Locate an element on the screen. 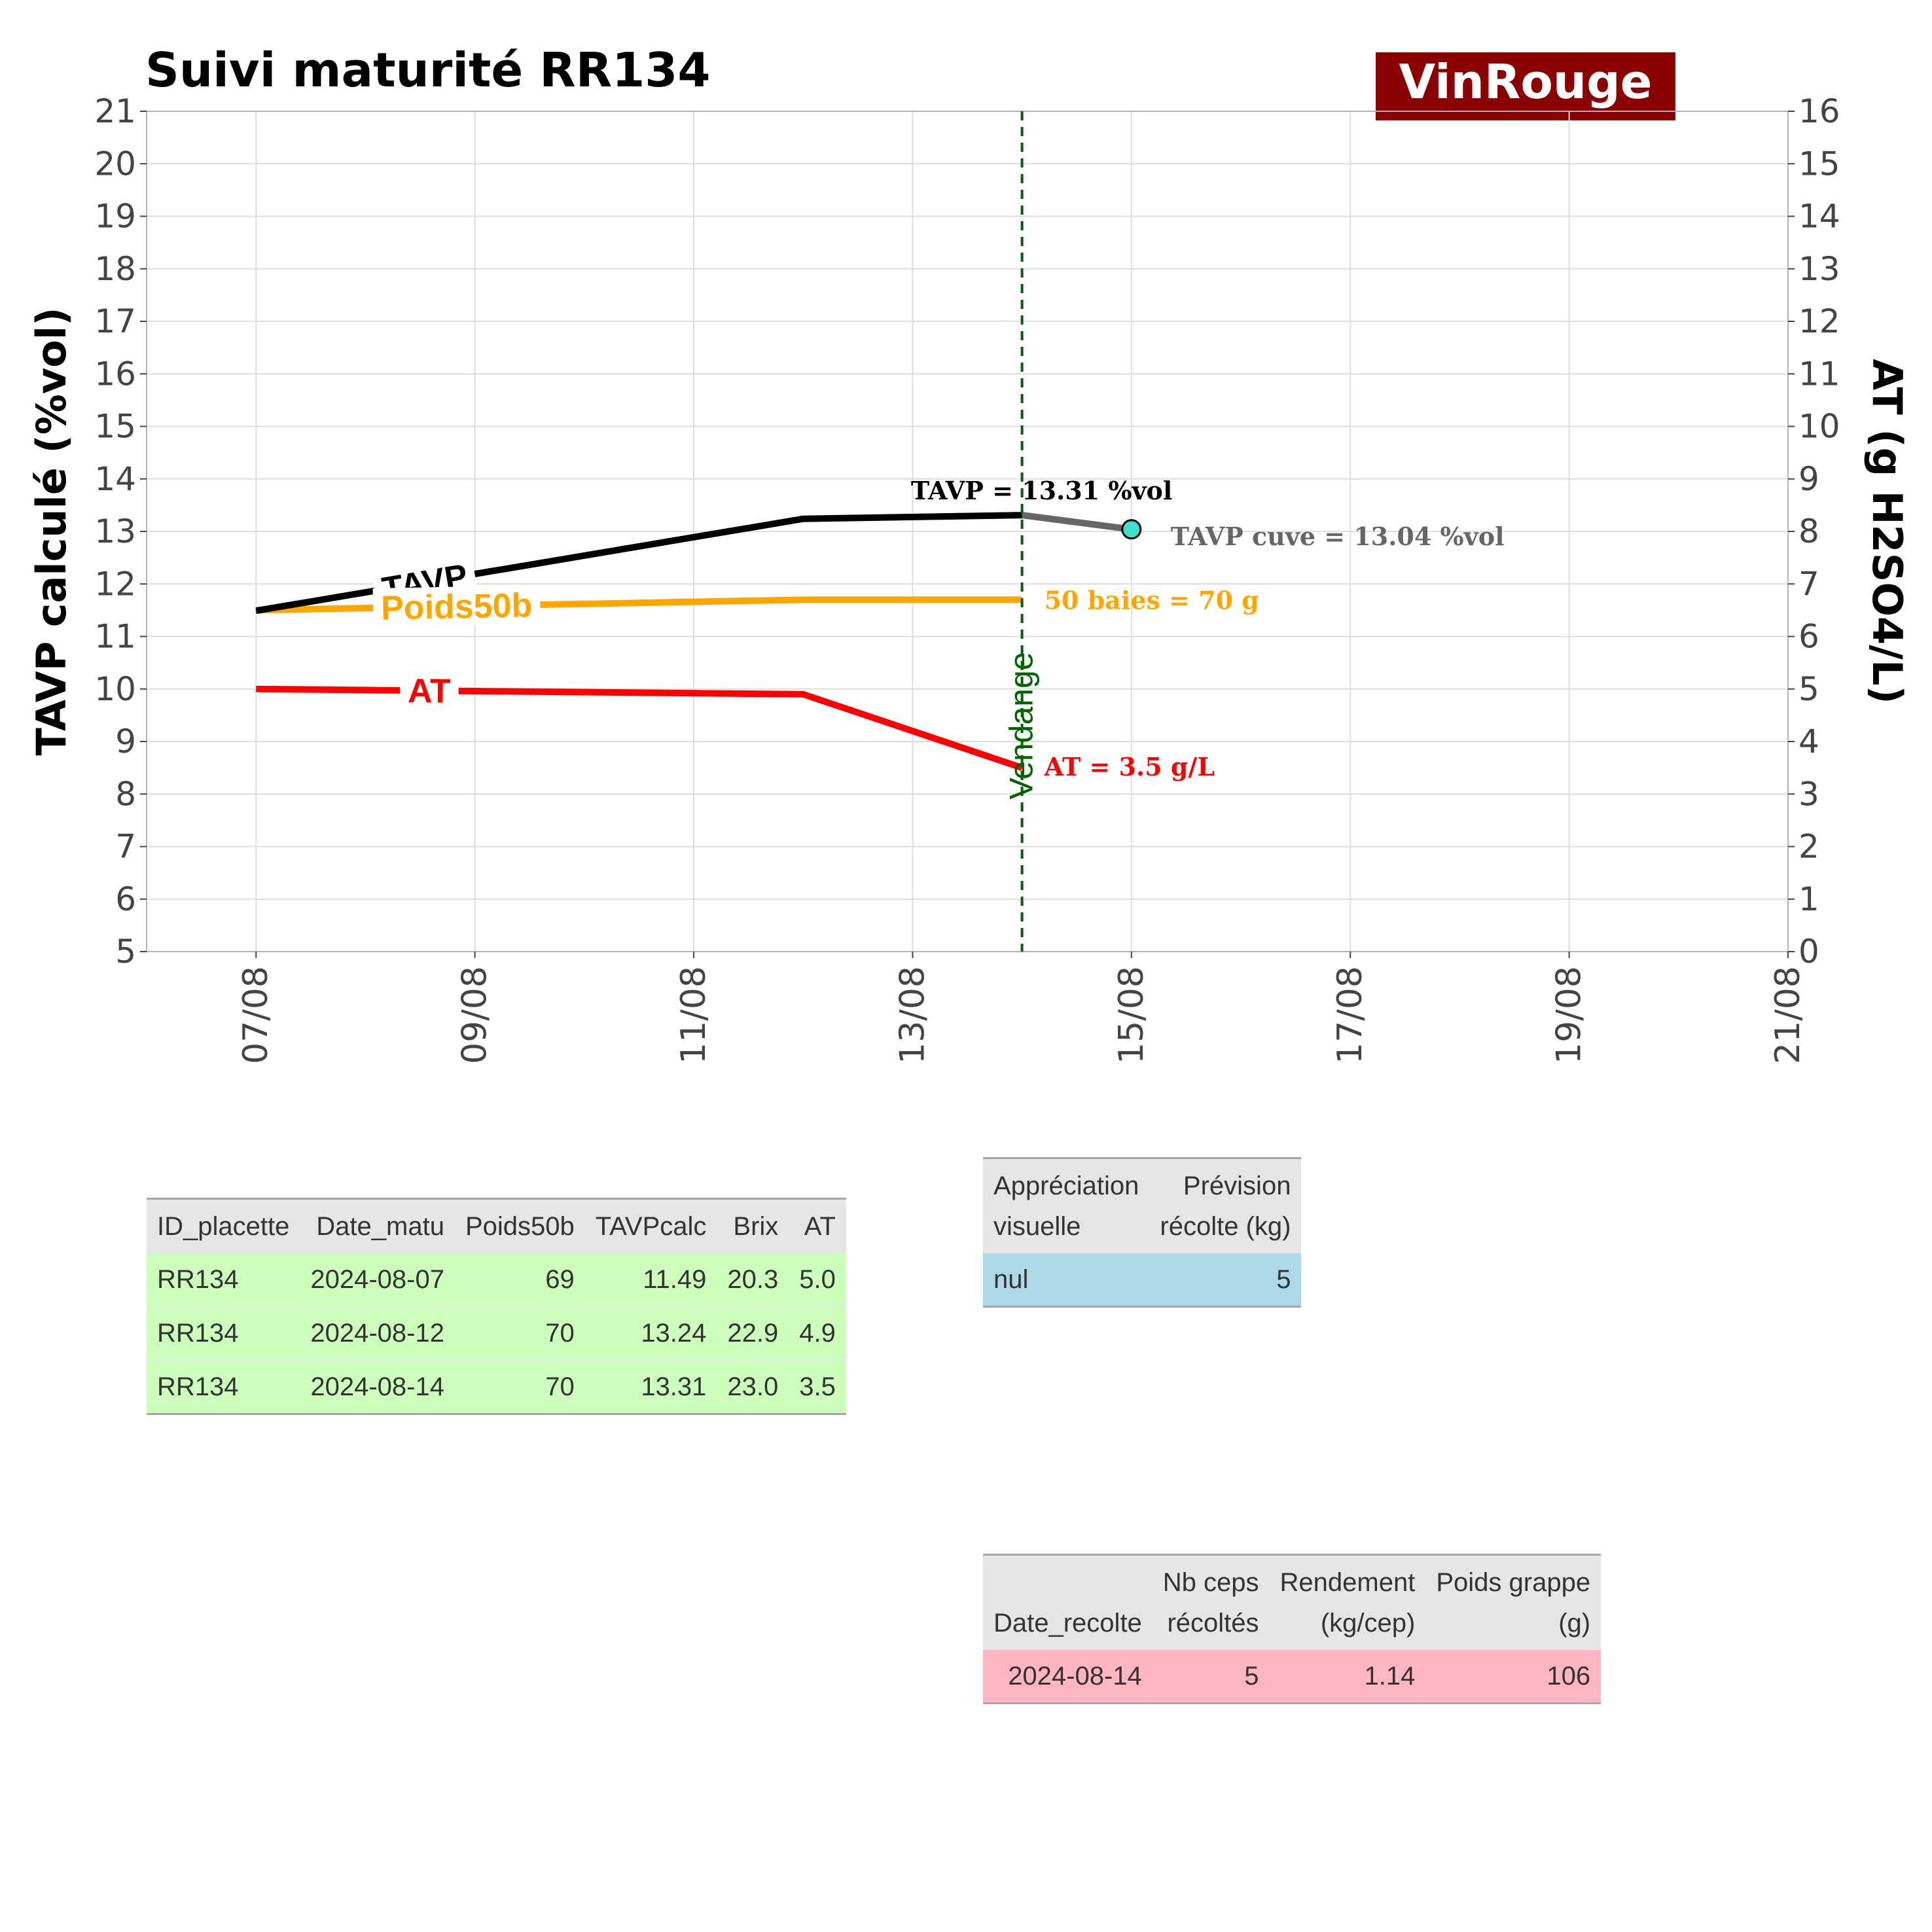 The height and width of the screenshot is (1932, 1932). badge: VinRouge is located at coordinates (1525, 86).